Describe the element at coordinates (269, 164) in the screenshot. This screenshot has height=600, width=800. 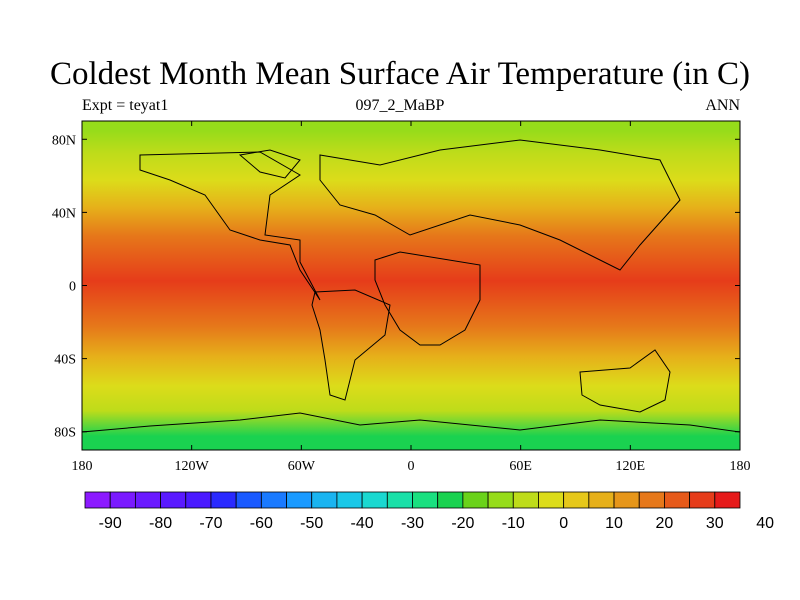
I see `outline-greenland` at that location.